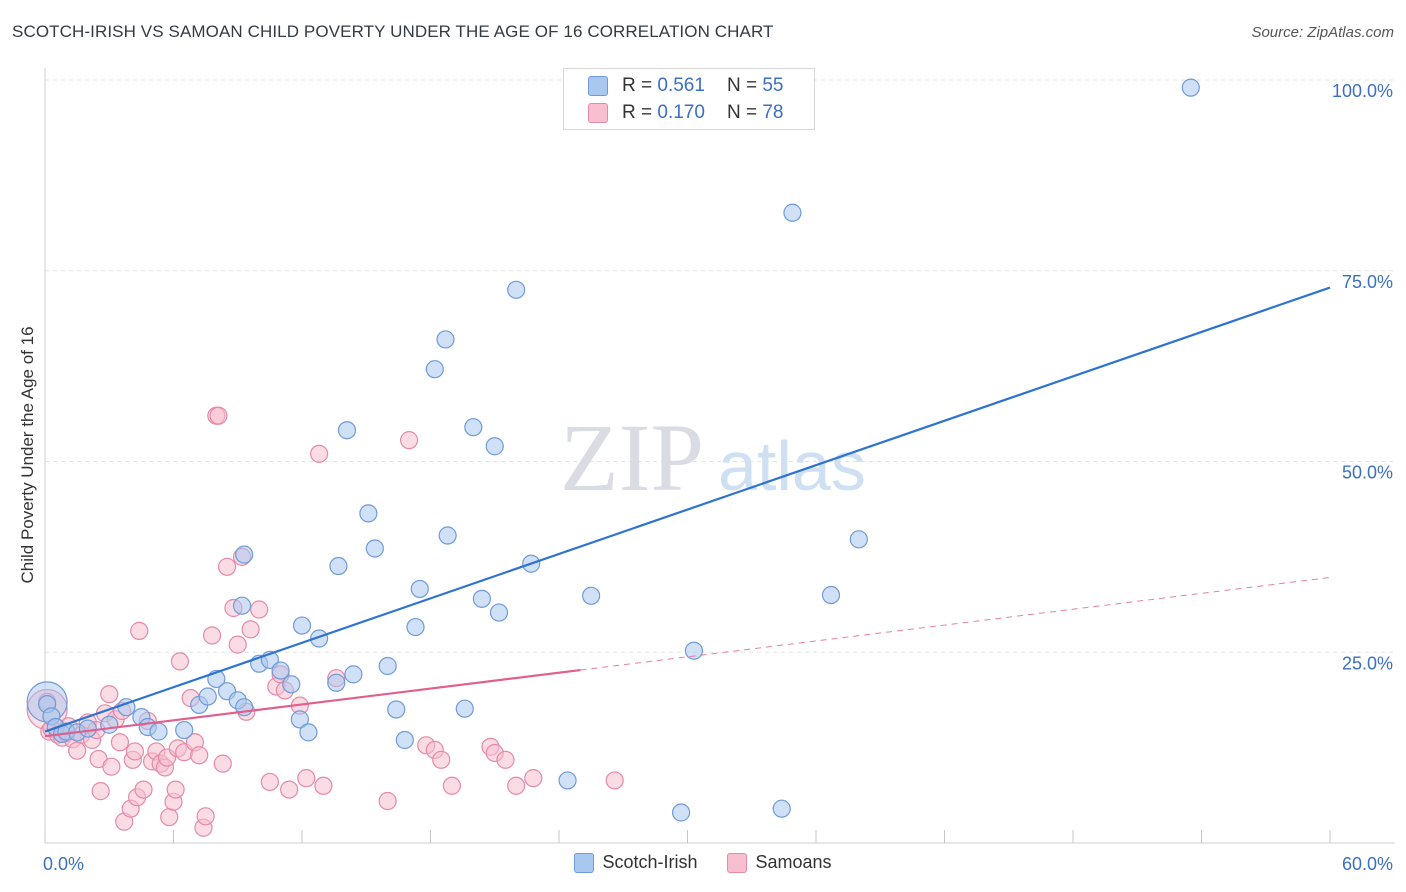 The image size is (1406, 892). What do you see at coordinates (955, 623) in the screenshot?
I see `samoans-trend-line-extension` at bounding box center [955, 623].